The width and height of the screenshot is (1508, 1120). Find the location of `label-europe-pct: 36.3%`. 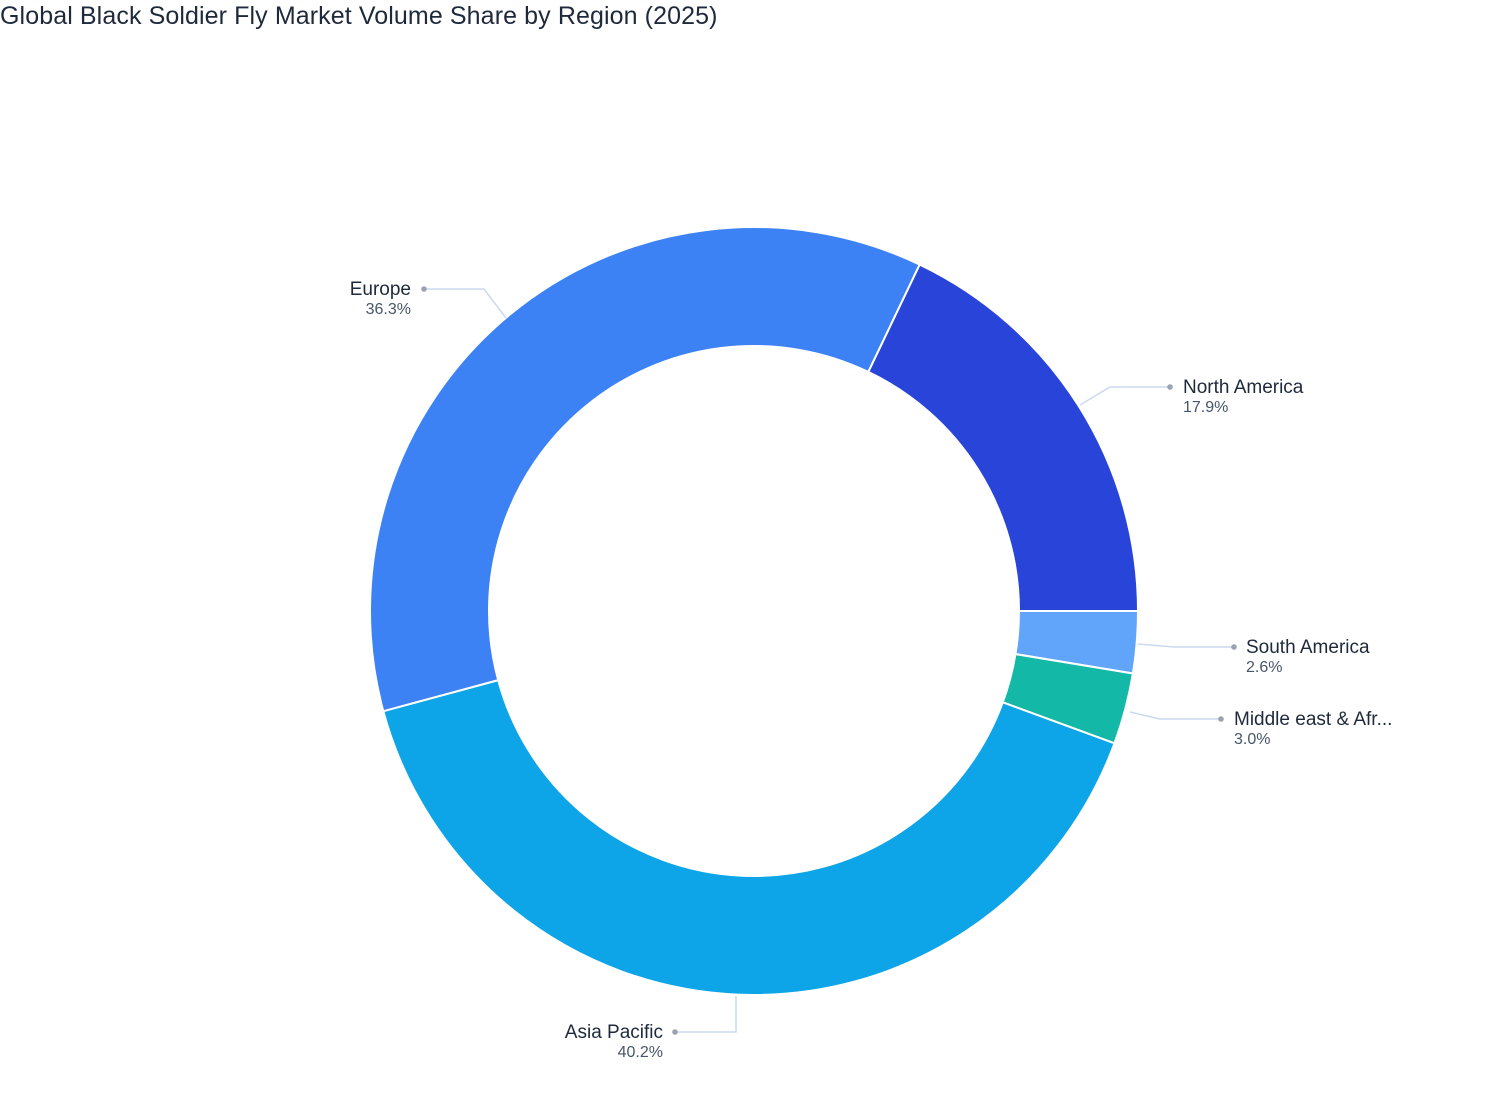

label-europe-pct: 36.3% is located at coordinates (388, 309).